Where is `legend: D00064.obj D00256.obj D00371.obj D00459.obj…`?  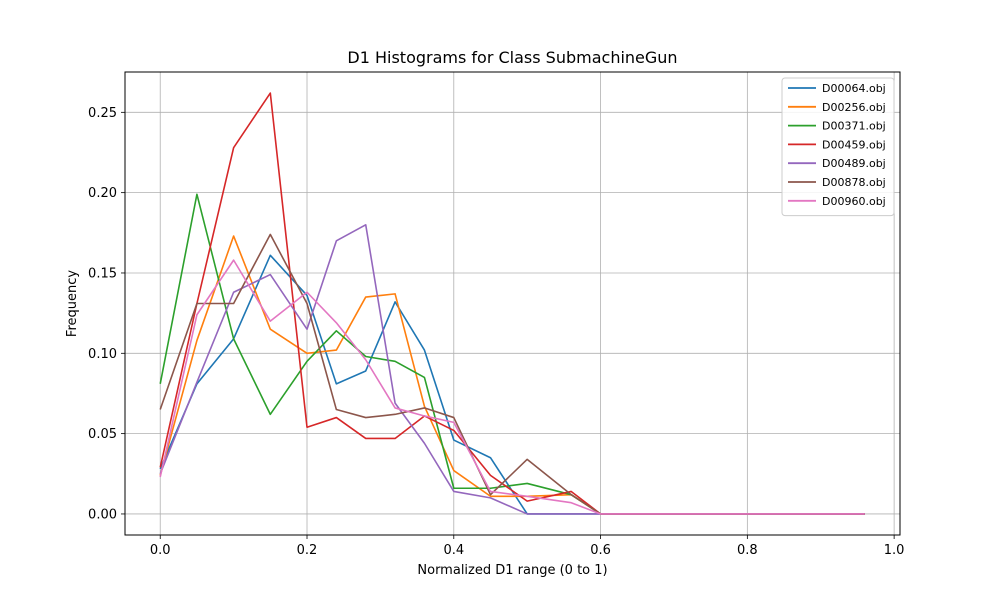
legend: D00064.obj D00256.obj D00371.obj D00459.obj… is located at coordinates (838, 147).